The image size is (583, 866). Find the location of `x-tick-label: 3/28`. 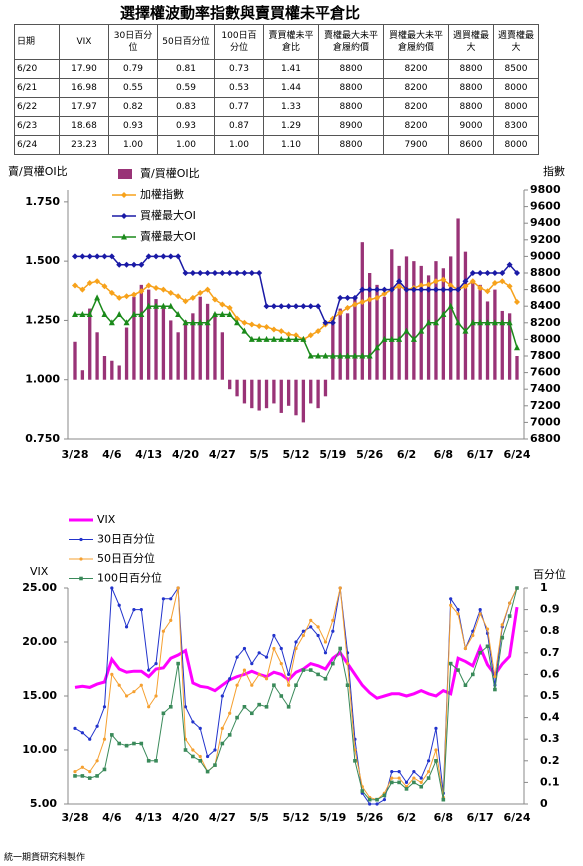

x-tick-label: 3/28 is located at coordinates (75, 454).